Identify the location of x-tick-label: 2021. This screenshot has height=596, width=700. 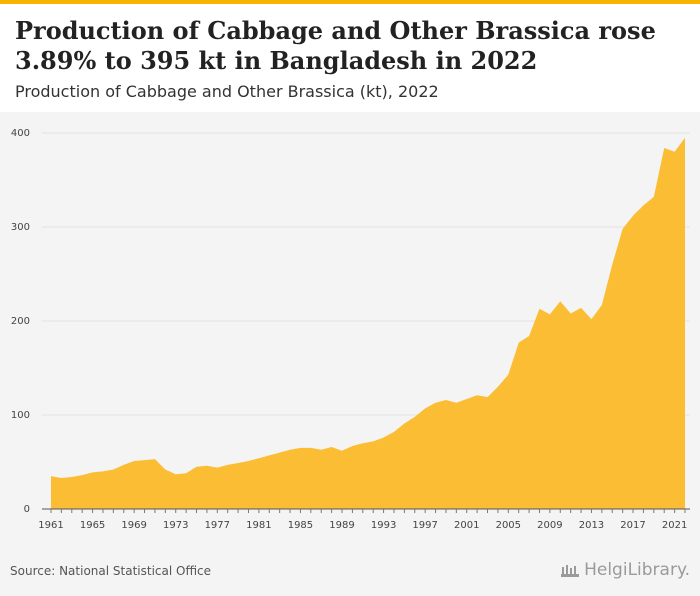
(674, 525).